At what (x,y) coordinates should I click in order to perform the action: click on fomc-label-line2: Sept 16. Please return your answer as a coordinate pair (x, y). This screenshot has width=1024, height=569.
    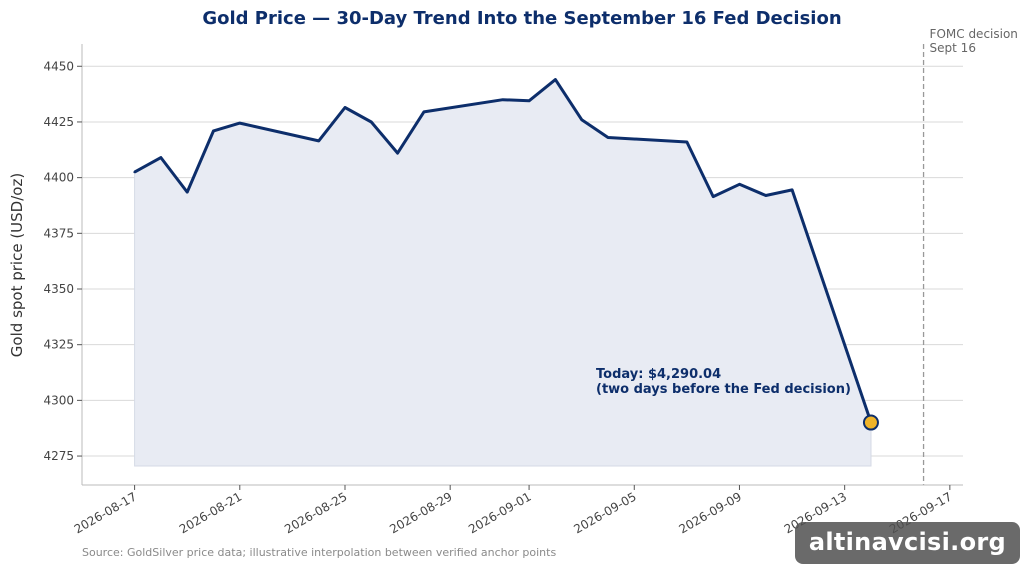
    Looking at the image, I should click on (953, 48).